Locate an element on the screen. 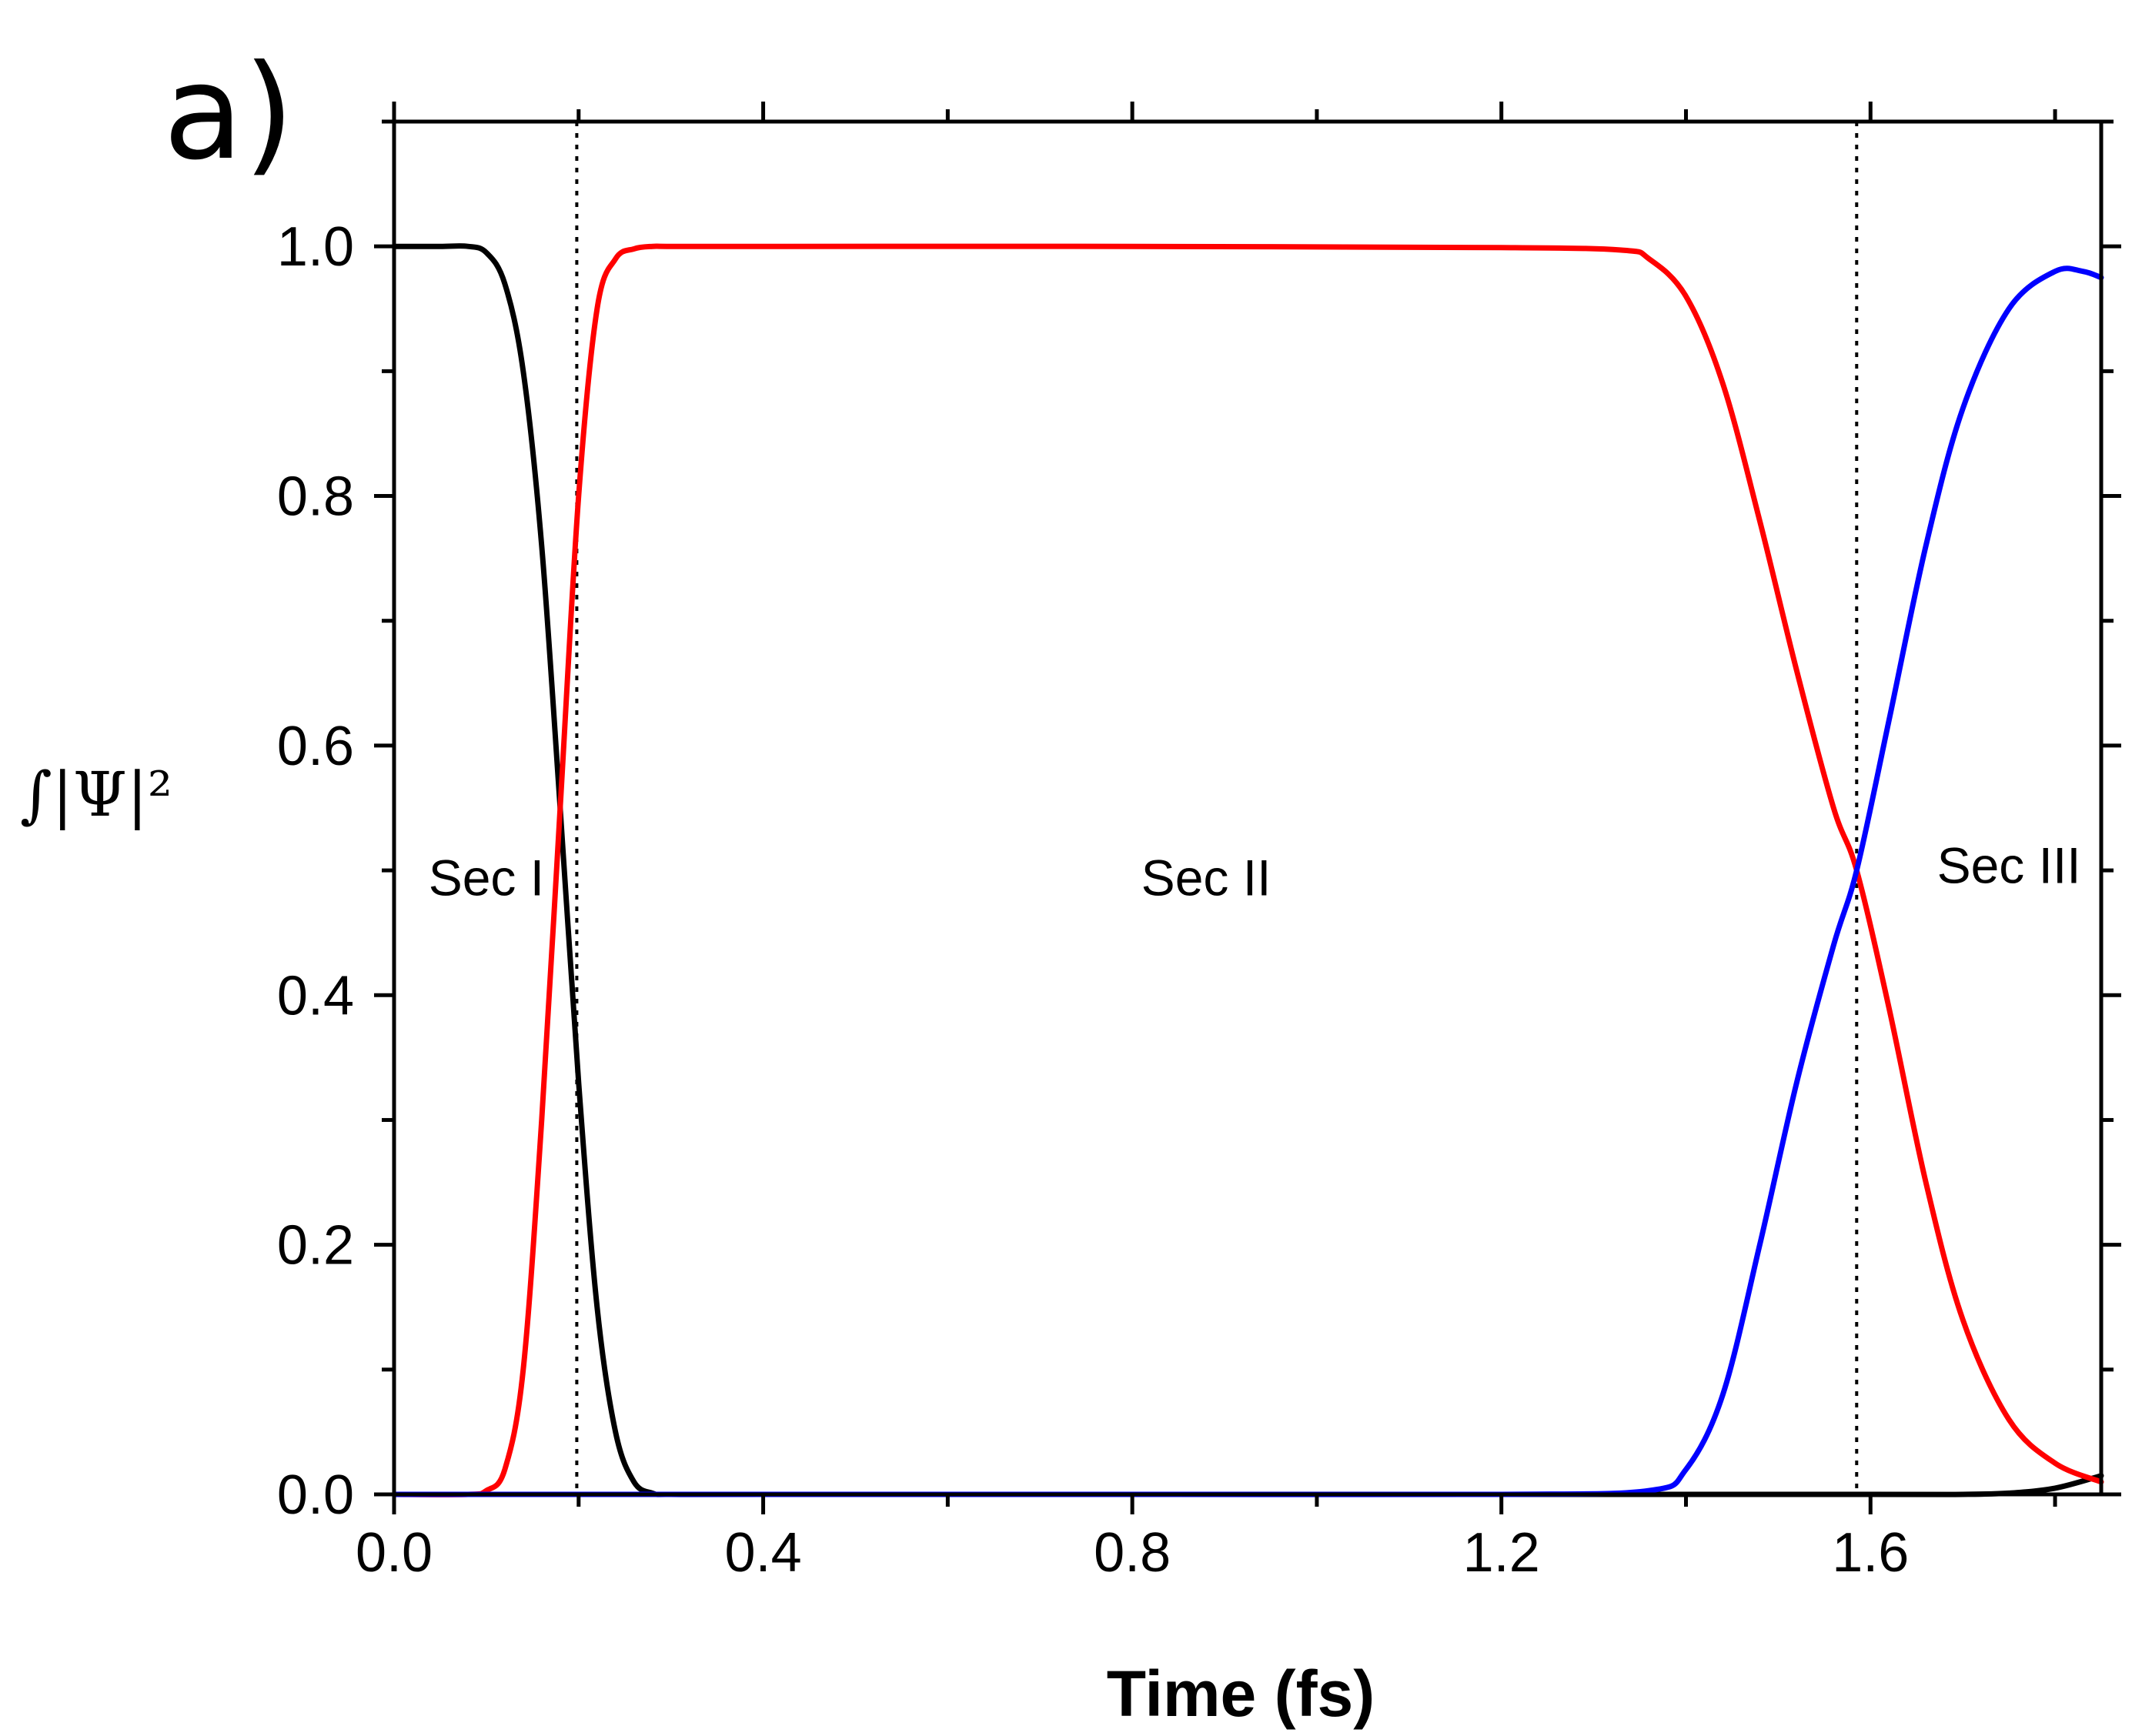 This screenshot has height=1736, width=2152. x-tick-label: 0.0 is located at coordinates (395, 1553).